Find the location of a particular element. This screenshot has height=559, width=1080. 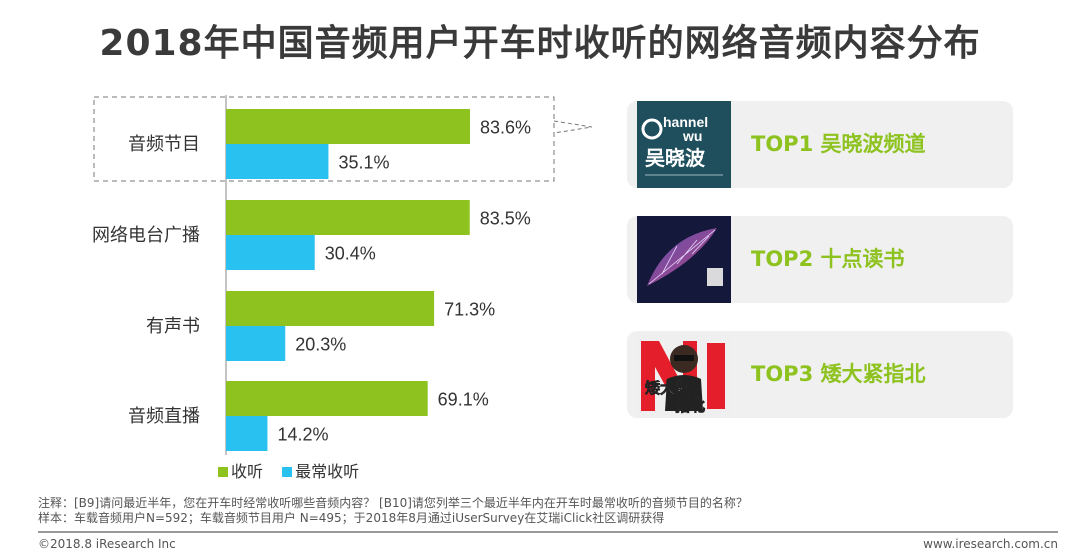

top3-label: TOP3 矮大紧指北 is located at coordinates (838, 374).